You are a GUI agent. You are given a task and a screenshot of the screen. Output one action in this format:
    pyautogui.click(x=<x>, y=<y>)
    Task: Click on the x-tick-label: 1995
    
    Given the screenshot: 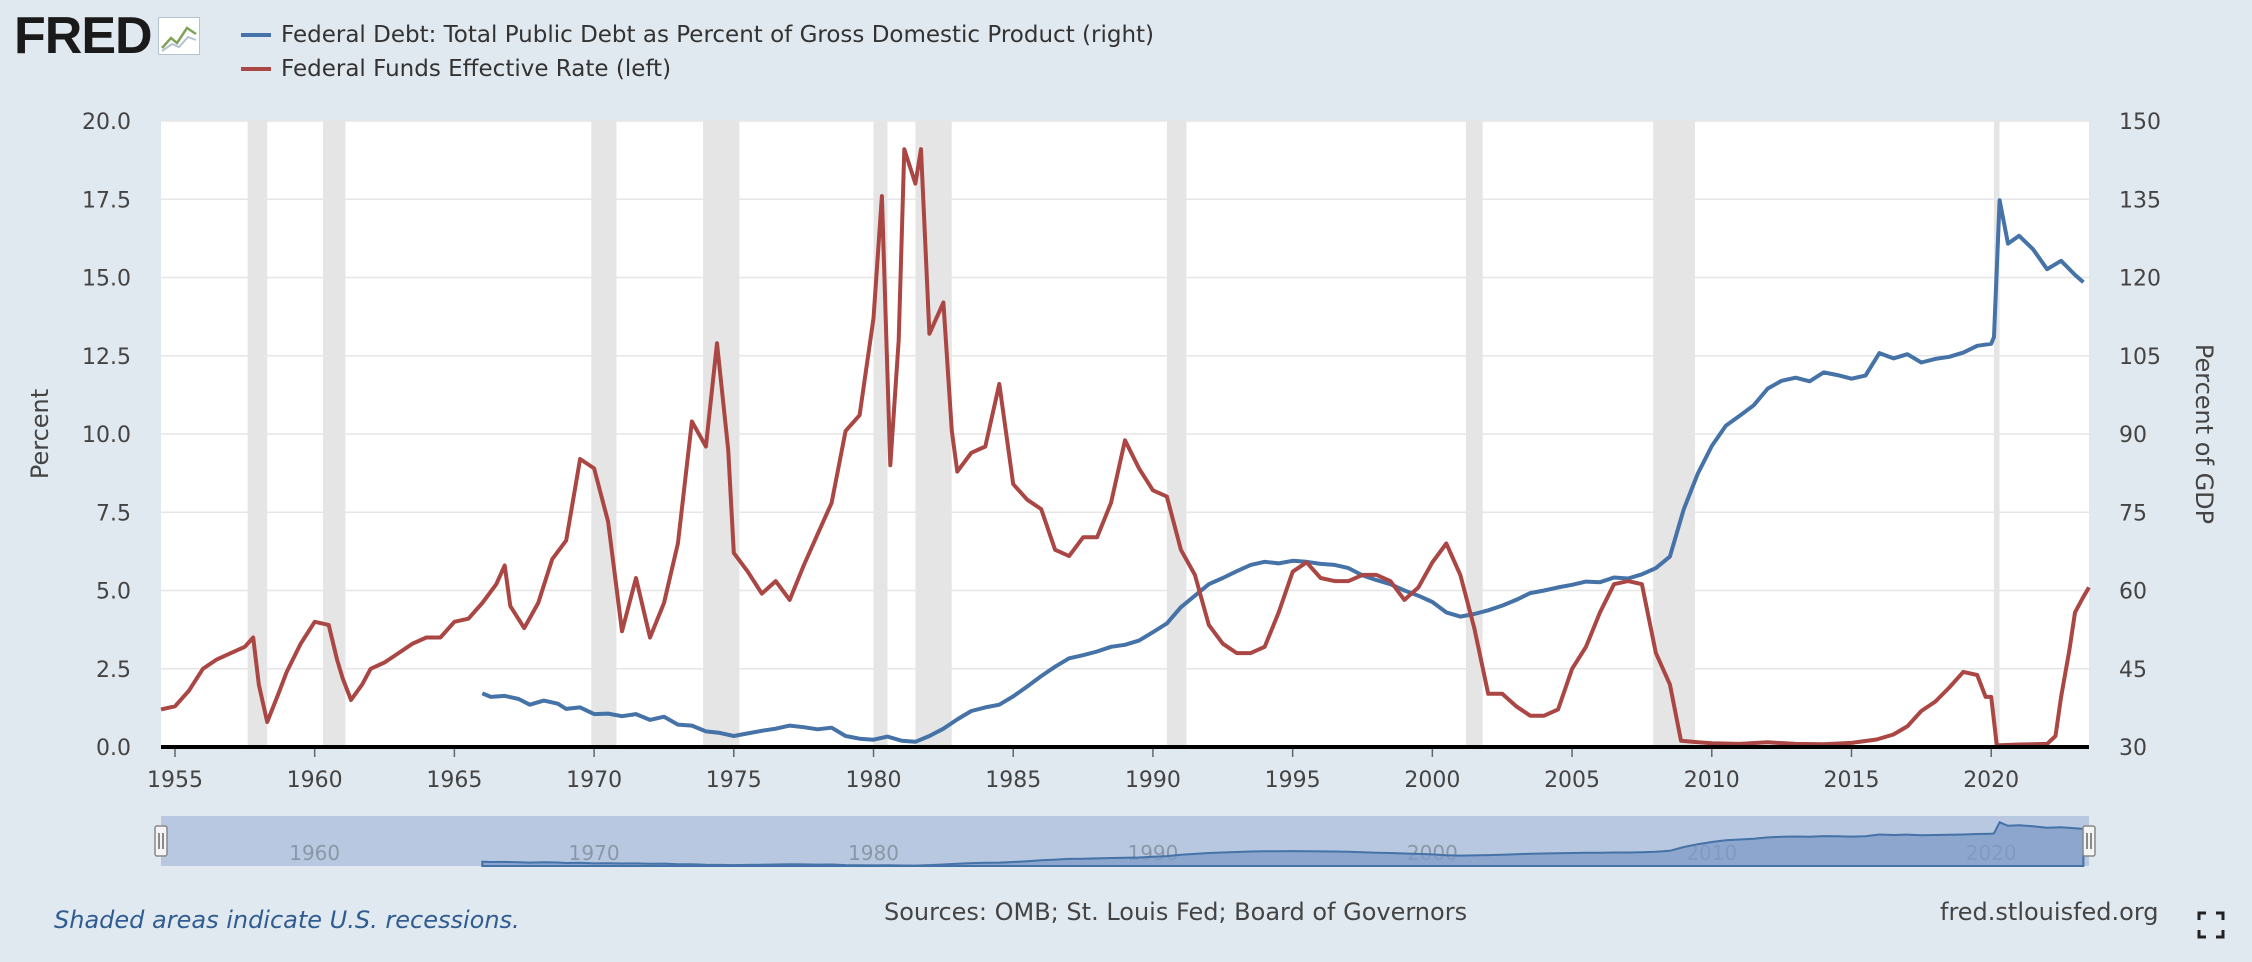 What is the action you would take?
    pyautogui.click(x=1293, y=780)
    